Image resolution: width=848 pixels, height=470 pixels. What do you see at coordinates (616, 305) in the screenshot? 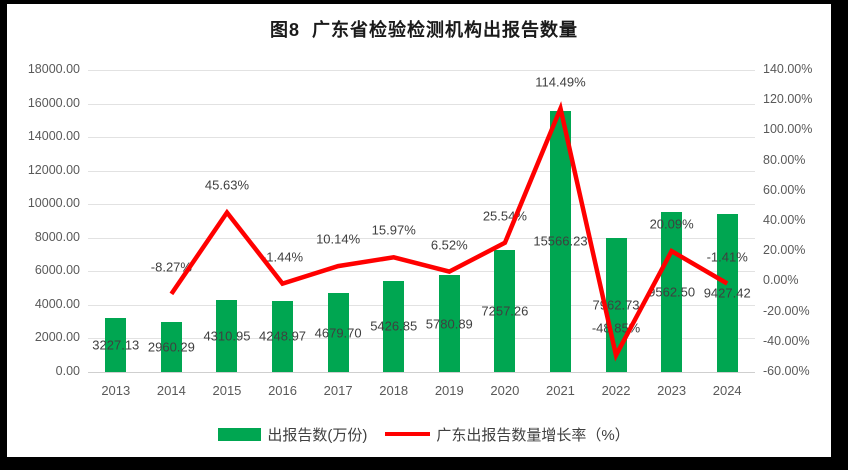
I see `bar-value-label: 7962.73` at bounding box center [616, 305].